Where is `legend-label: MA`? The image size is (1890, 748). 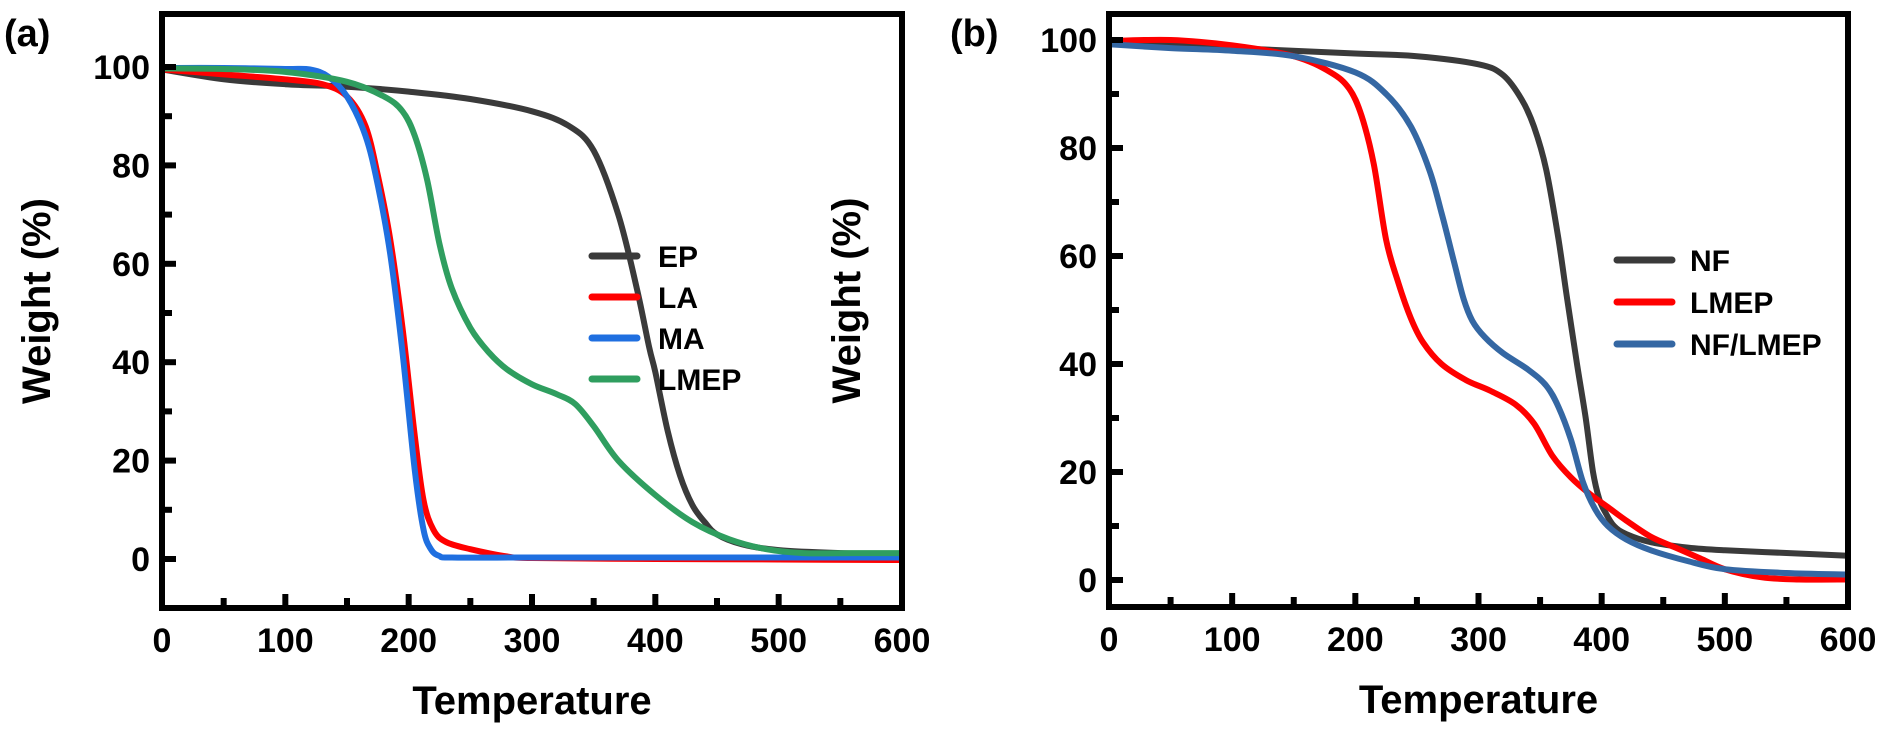
legend-label: MA is located at coordinates (681, 339).